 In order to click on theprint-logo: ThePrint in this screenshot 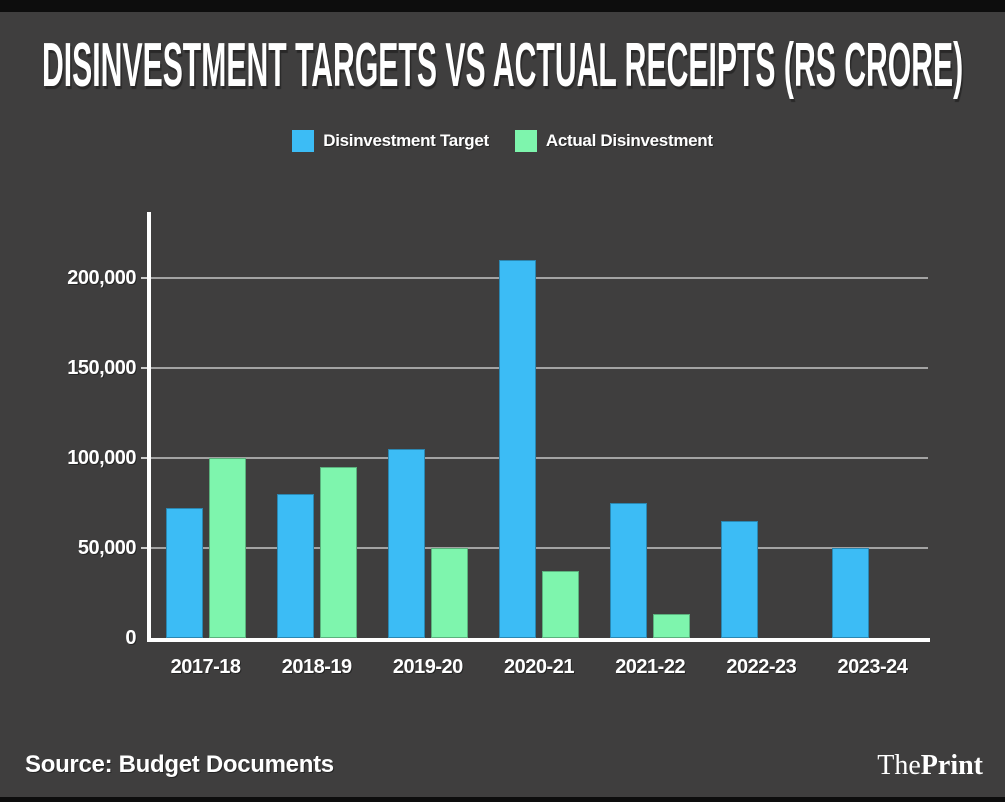, I will do `click(930, 766)`.